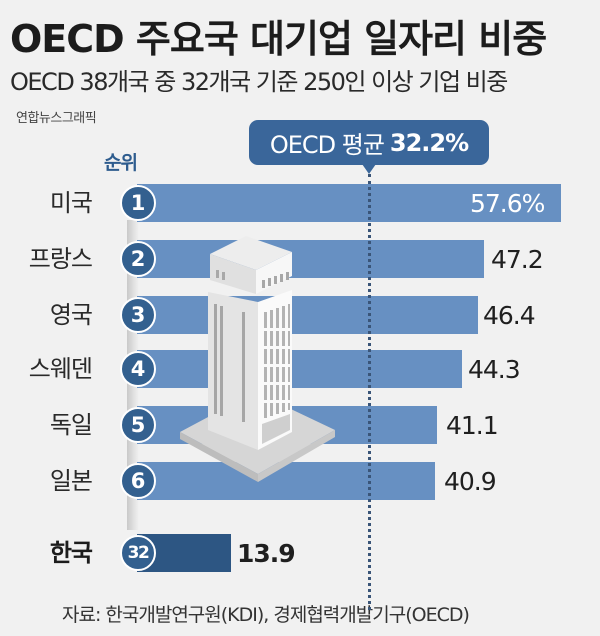 This screenshot has height=636, width=600. Describe the element at coordinates (138, 553) in the screenshot. I see `rank-badge: 32` at that location.